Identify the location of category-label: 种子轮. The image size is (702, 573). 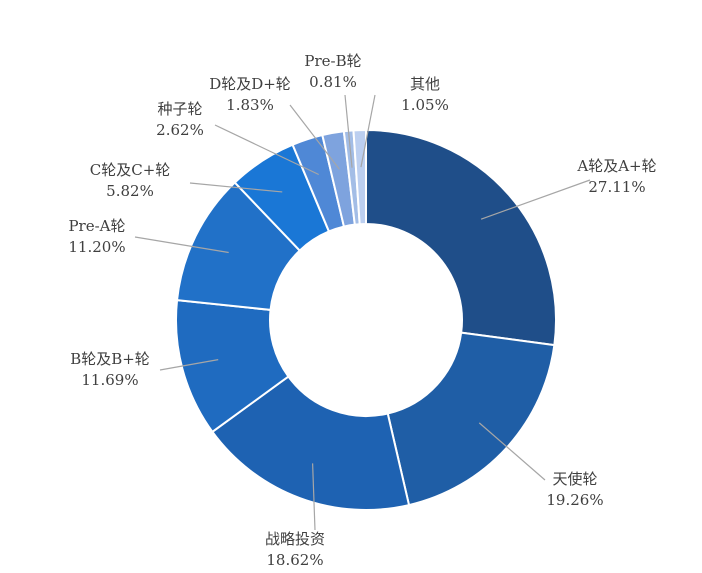
(179, 109).